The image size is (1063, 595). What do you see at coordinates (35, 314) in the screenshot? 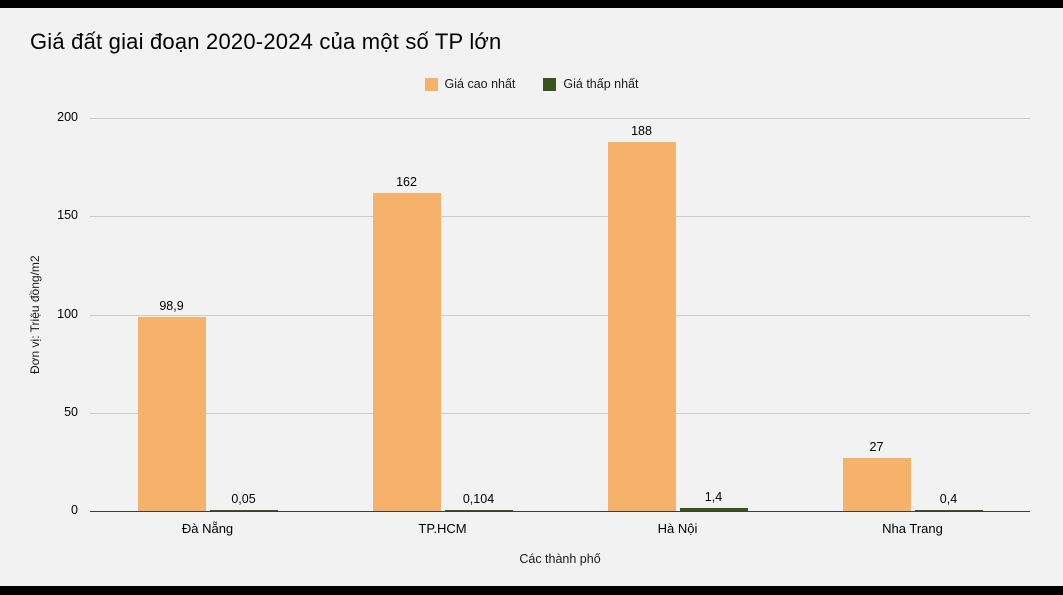
I see `y-axis-title: Đơn vị: Triệu đồng/m2` at bounding box center [35, 314].